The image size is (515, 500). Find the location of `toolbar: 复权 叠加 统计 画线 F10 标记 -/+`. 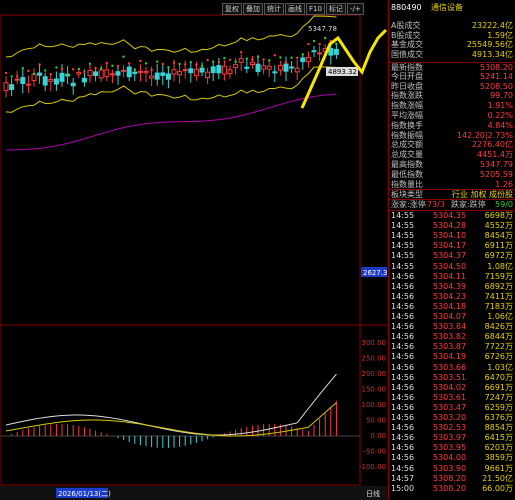

toolbar: 复权 叠加 统计 画线 F10 标记 -/+ is located at coordinates (293, 9).